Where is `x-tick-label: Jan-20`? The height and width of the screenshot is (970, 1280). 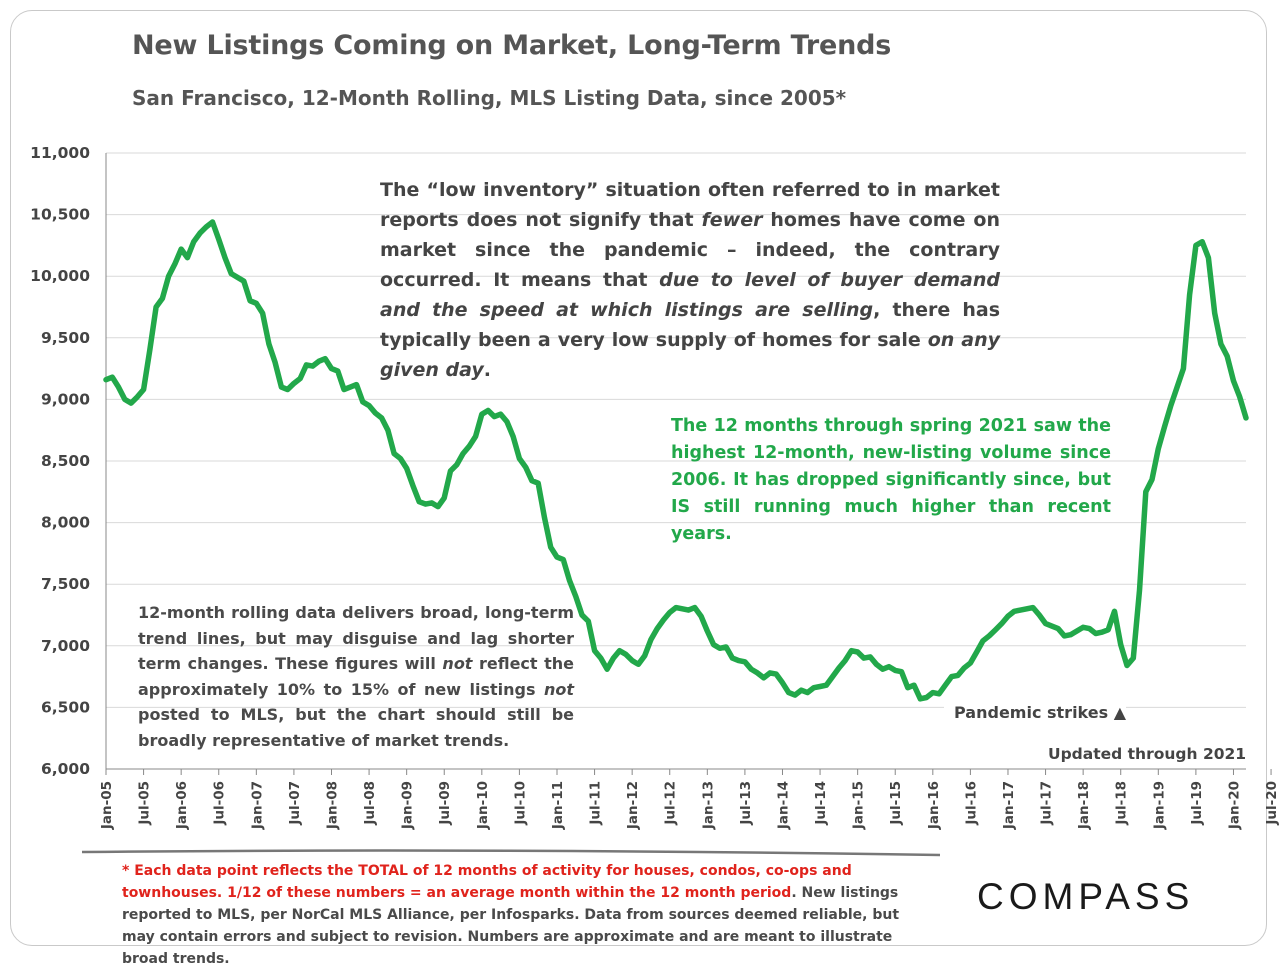
x-tick-label: Jan-20 is located at coordinates (1234, 805).